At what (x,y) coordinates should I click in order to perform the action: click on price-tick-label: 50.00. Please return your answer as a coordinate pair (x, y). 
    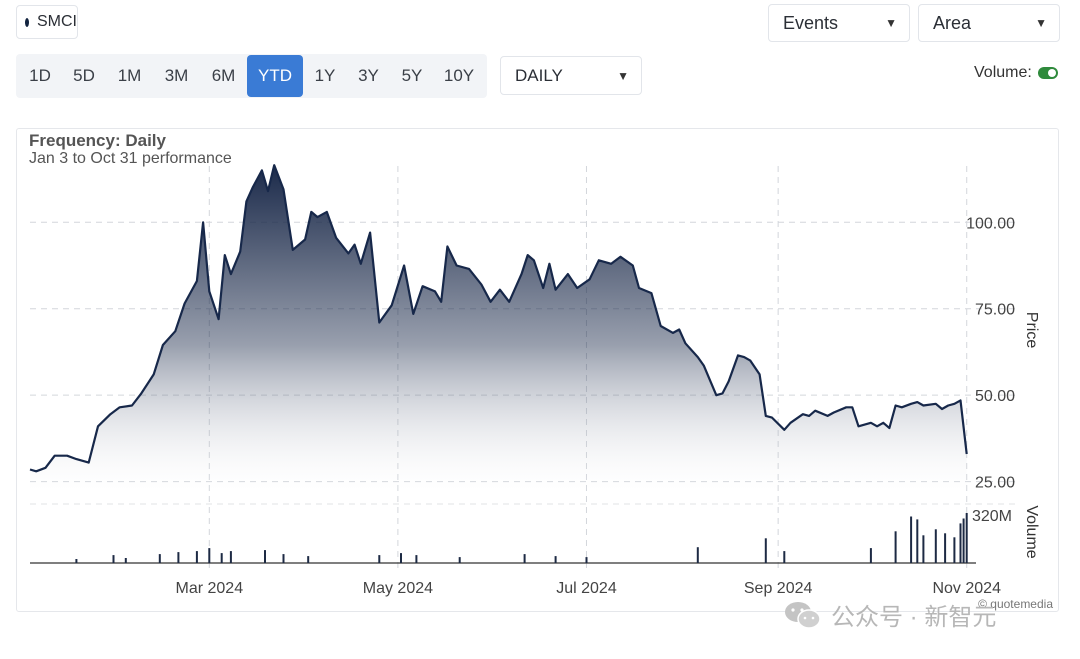
    Looking at the image, I should click on (995, 396).